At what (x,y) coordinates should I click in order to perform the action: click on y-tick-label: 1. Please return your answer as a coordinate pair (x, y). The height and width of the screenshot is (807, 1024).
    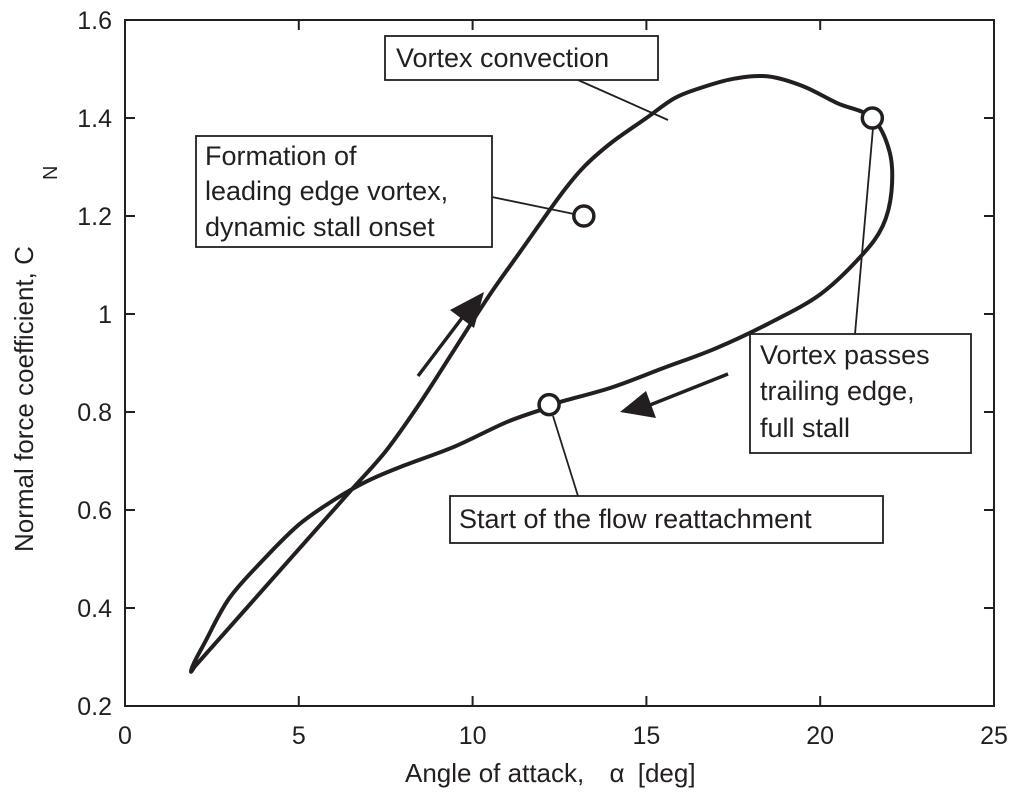
    Looking at the image, I should click on (105, 315).